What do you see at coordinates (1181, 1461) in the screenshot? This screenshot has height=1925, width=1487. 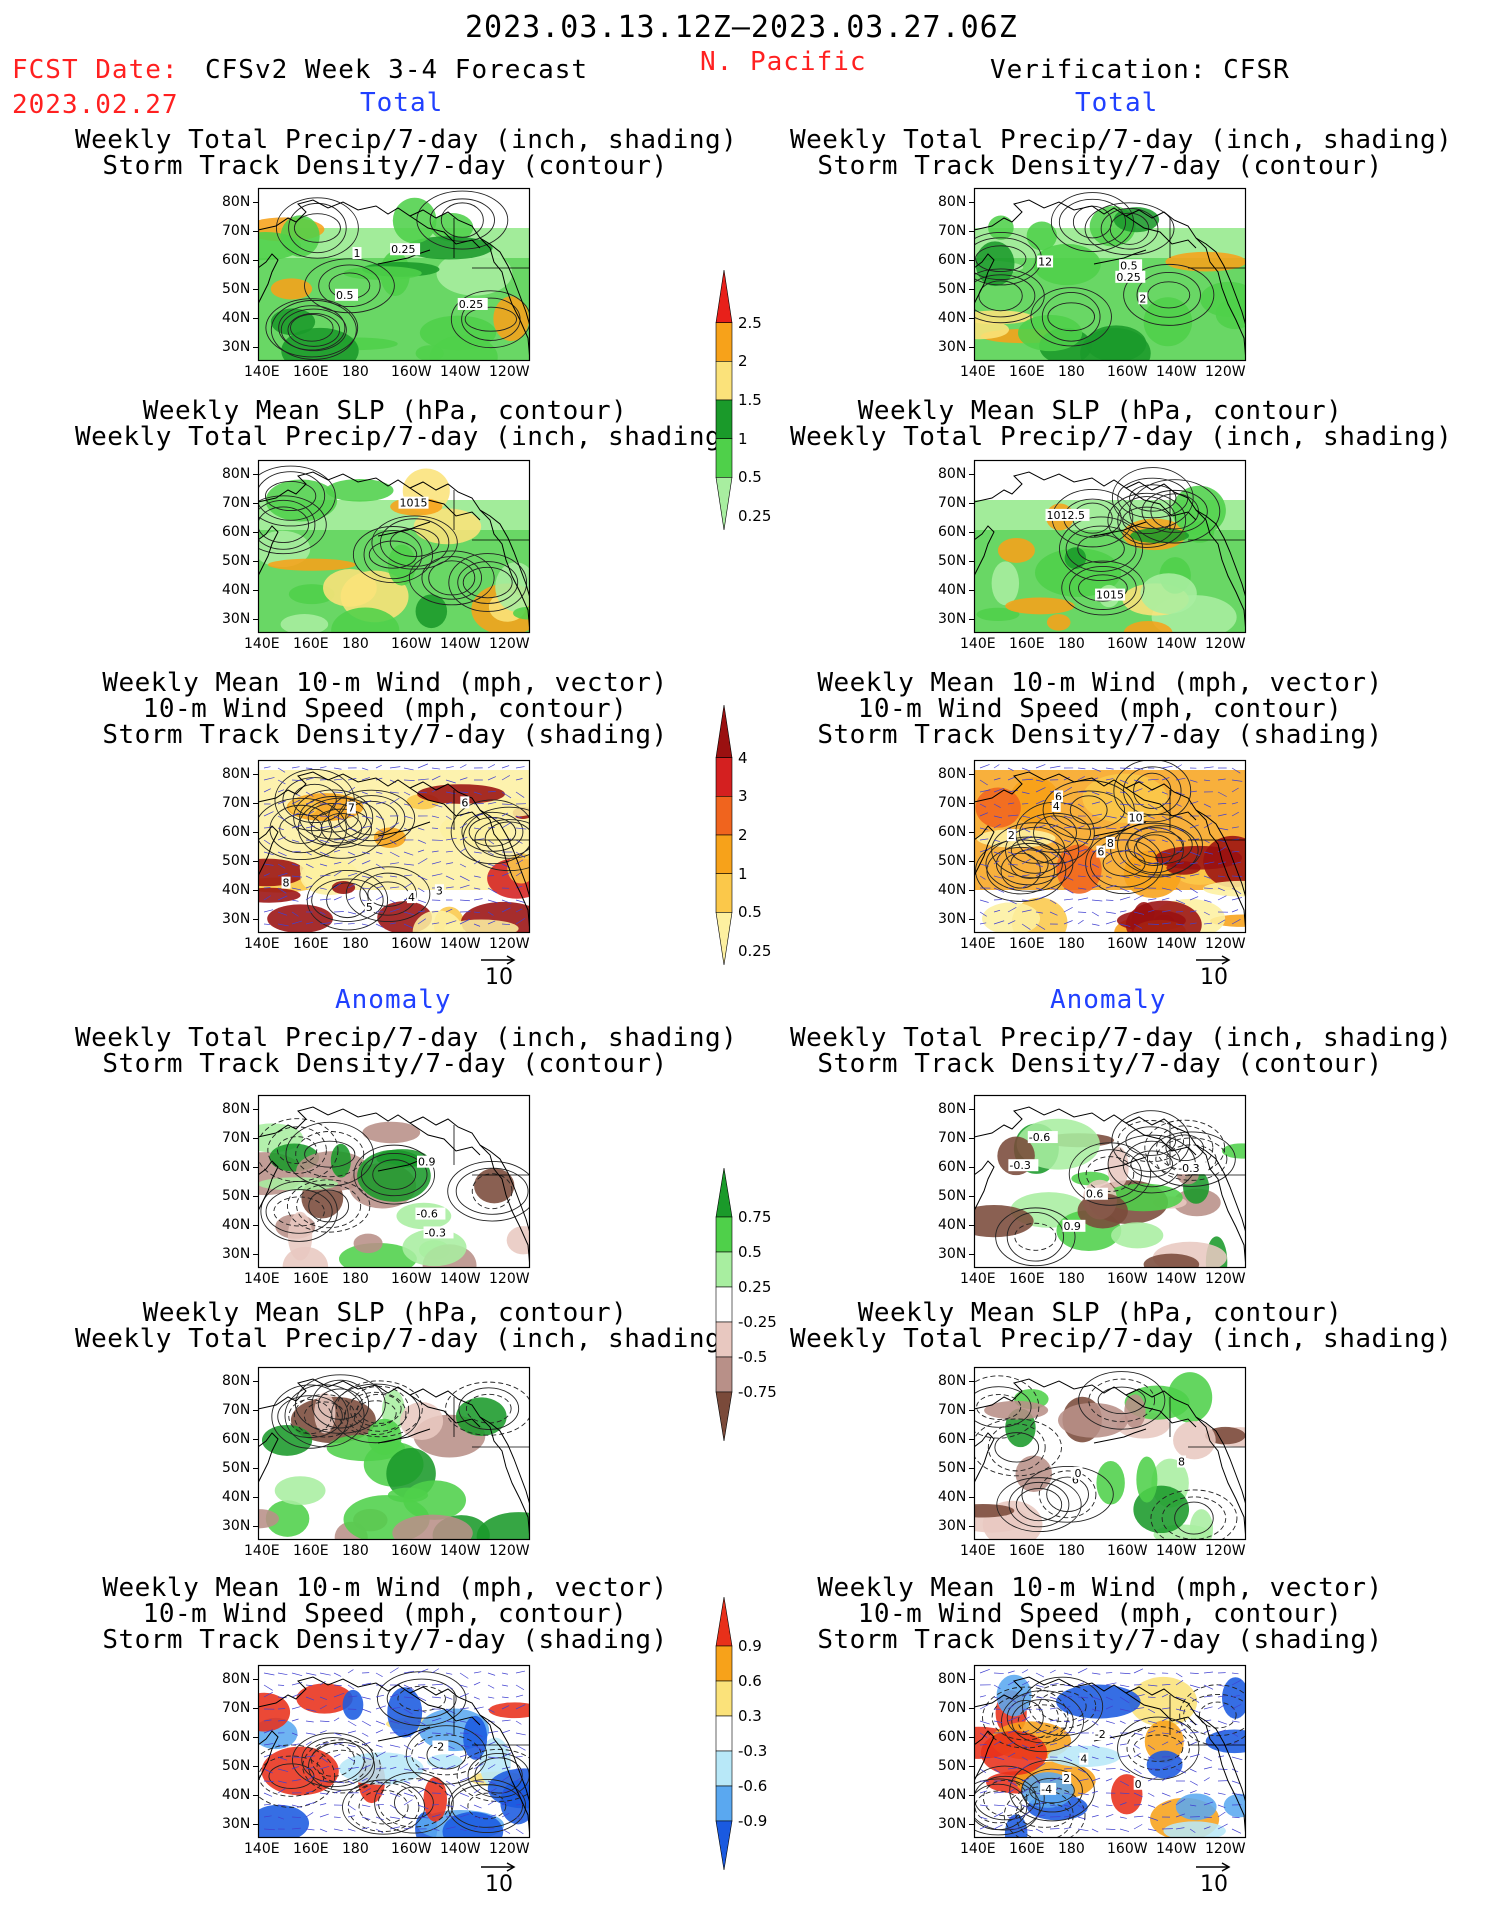 I see `contour-label: 8` at bounding box center [1181, 1461].